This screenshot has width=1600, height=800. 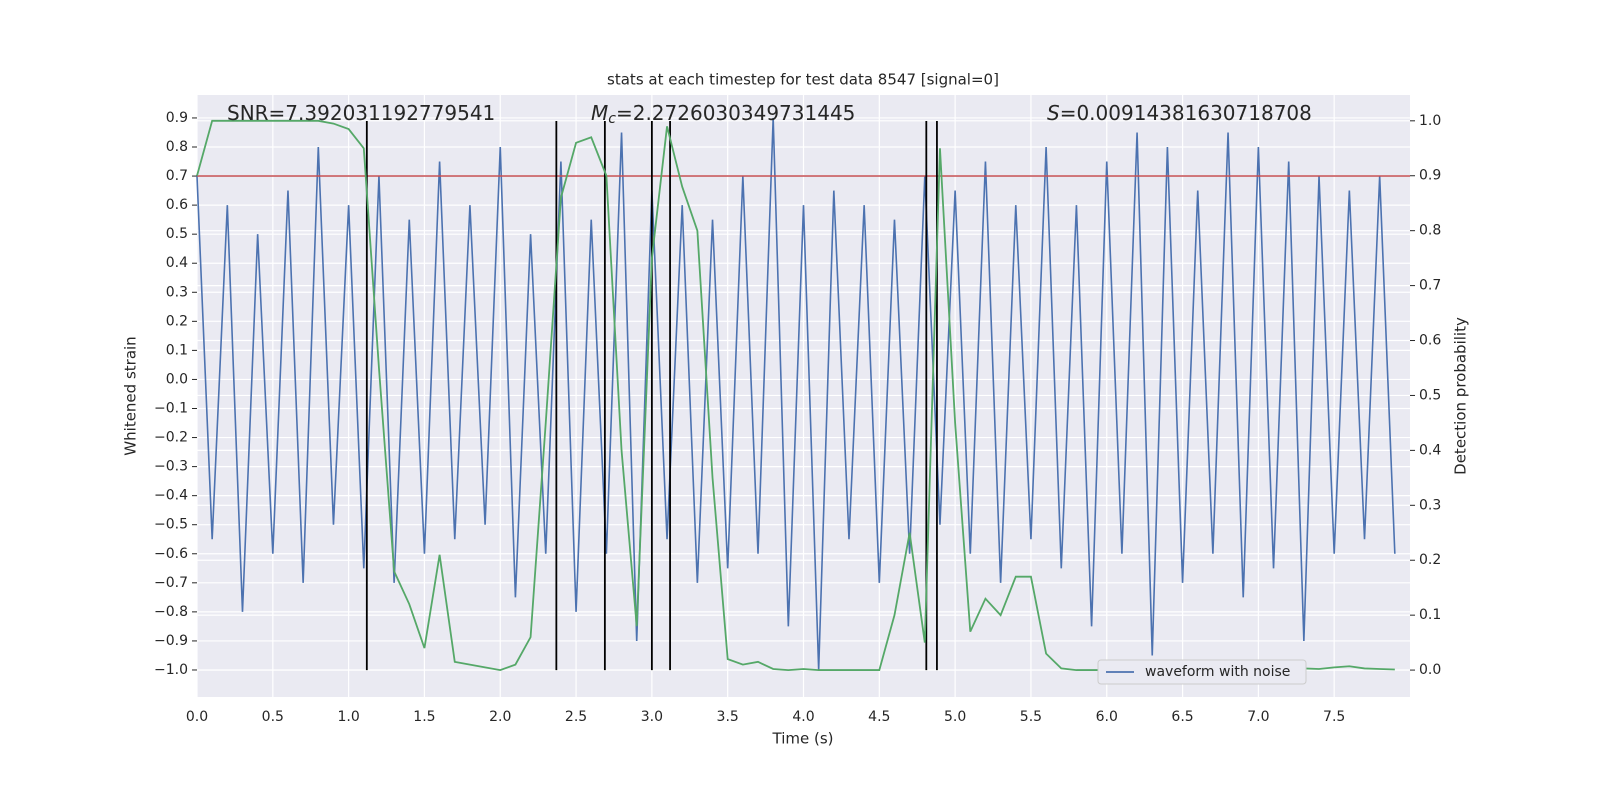 What do you see at coordinates (1430, 231) in the screenshot?
I see `y2-tick-label: 0.8` at bounding box center [1430, 231].